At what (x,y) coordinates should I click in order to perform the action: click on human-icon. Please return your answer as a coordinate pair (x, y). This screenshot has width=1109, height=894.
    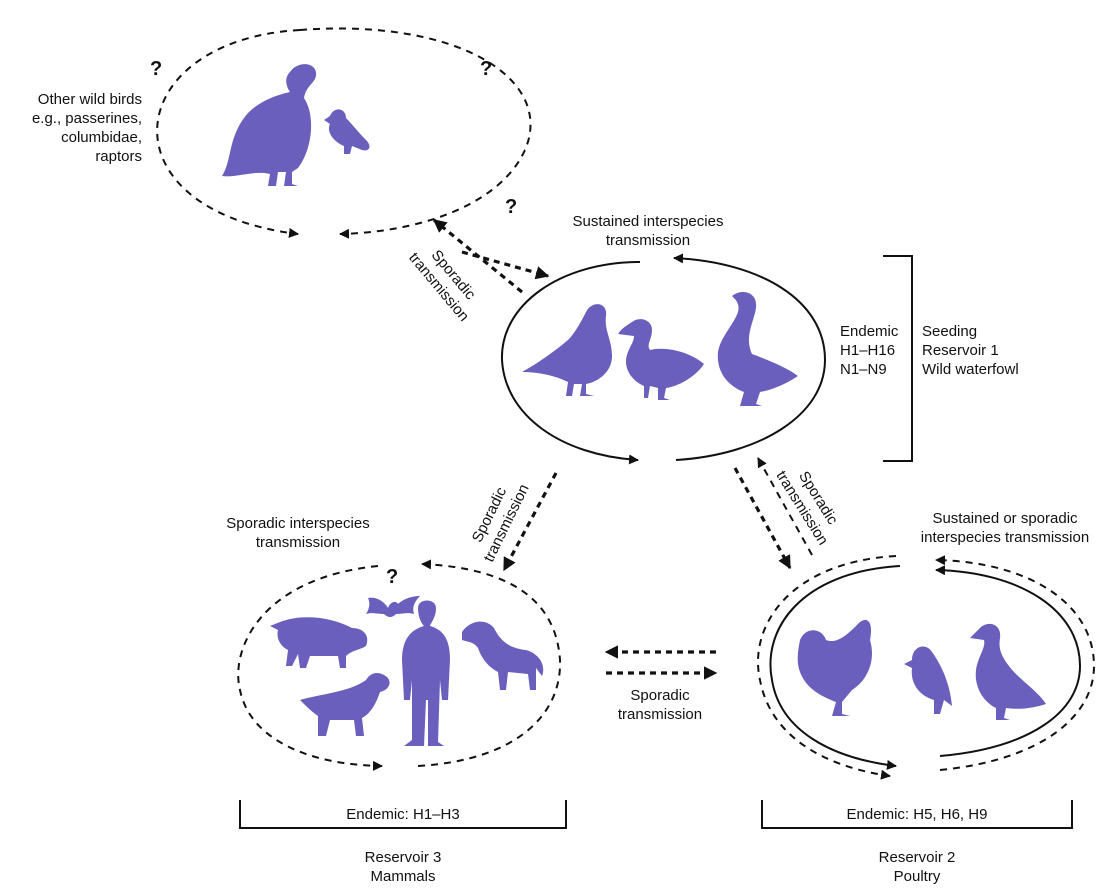
    Looking at the image, I should click on (426, 673).